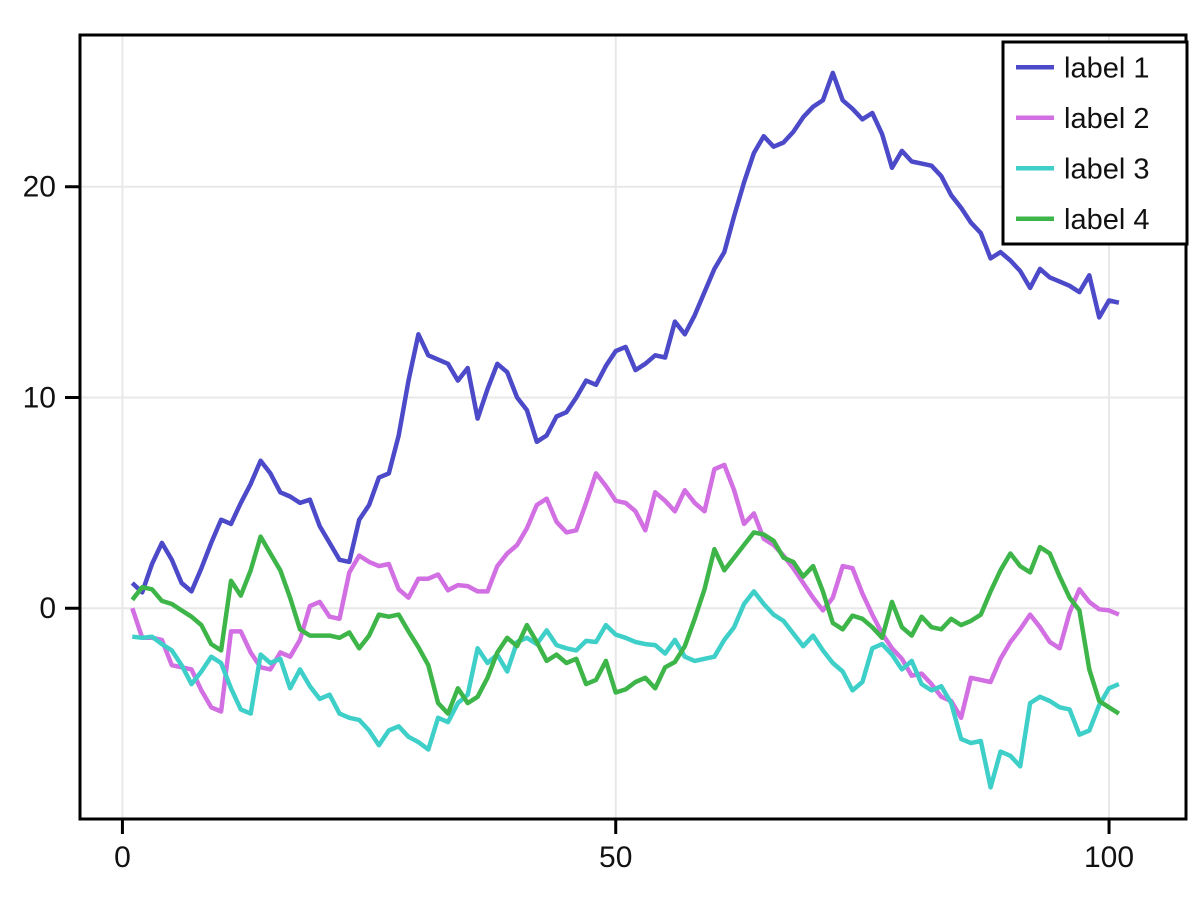  What do you see at coordinates (1106, 119) in the screenshot?
I see `legend-label-2: label 2` at bounding box center [1106, 119].